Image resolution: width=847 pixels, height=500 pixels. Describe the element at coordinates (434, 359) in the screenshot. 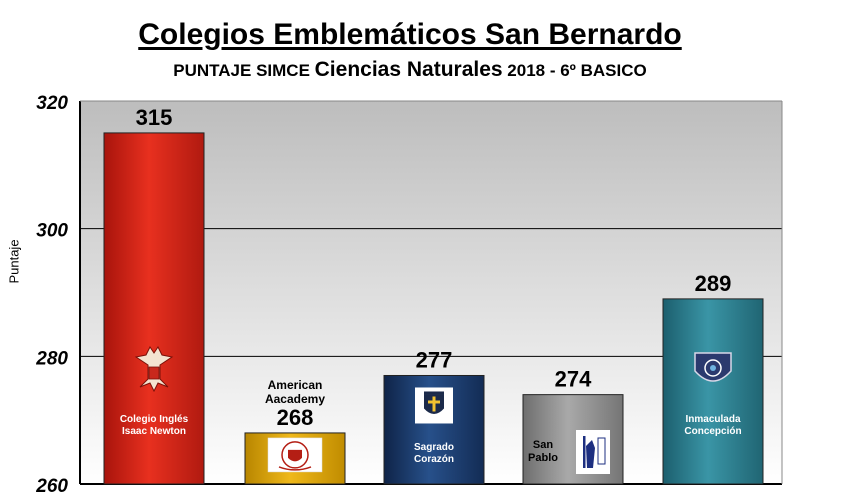

I see `data-label: 277` at that location.